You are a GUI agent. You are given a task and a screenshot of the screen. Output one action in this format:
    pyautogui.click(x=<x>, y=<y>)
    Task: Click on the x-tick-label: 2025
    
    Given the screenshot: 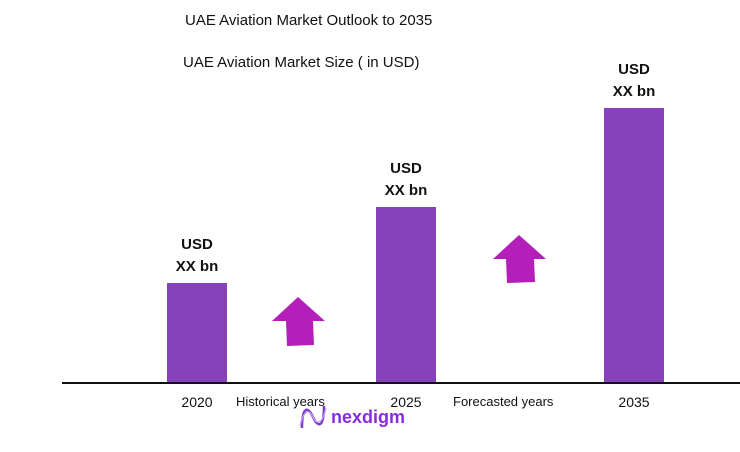 What is the action you would take?
    pyautogui.click(x=406, y=402)
    